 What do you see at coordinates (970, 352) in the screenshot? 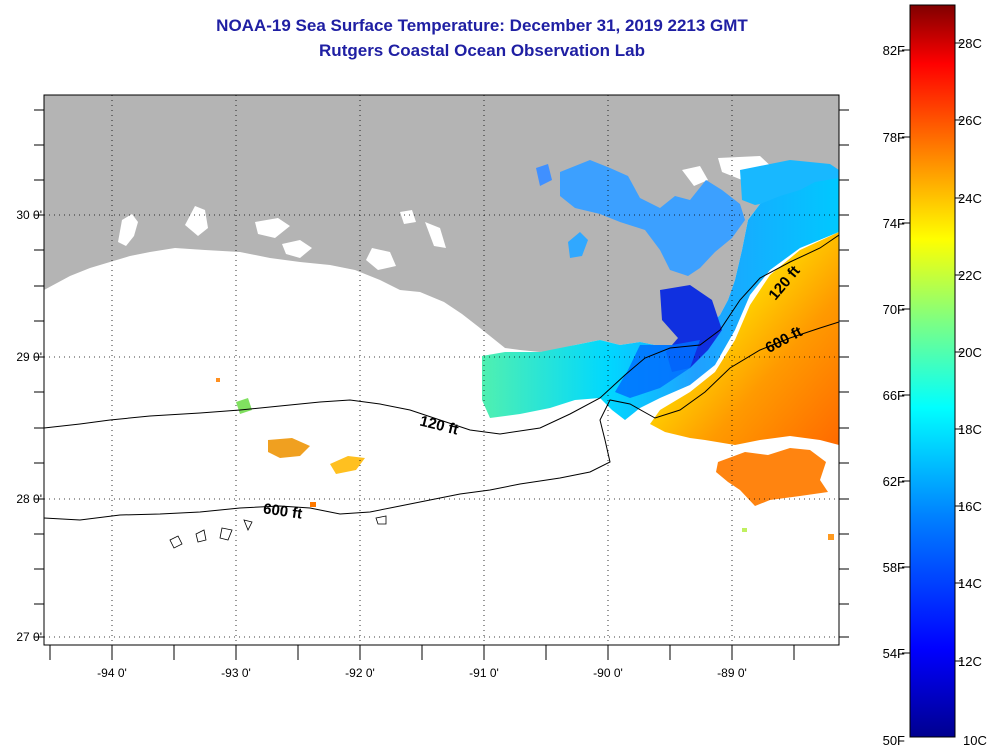
I see `colorbar-c-20: 20C` at bounding box center [970, 352].